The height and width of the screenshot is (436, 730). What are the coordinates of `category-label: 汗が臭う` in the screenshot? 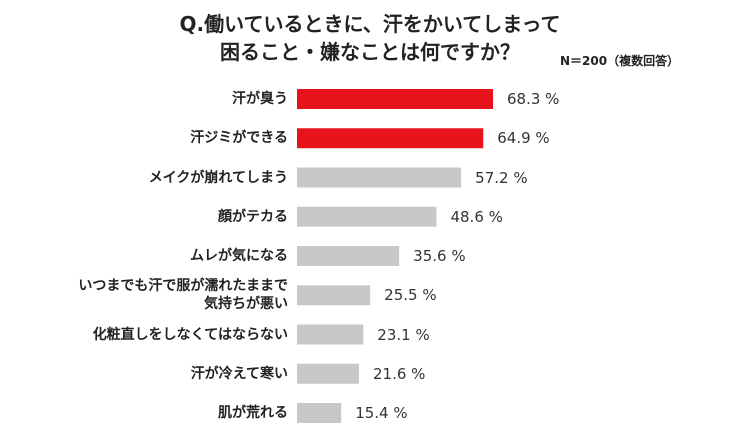 It's located at (260, 99).